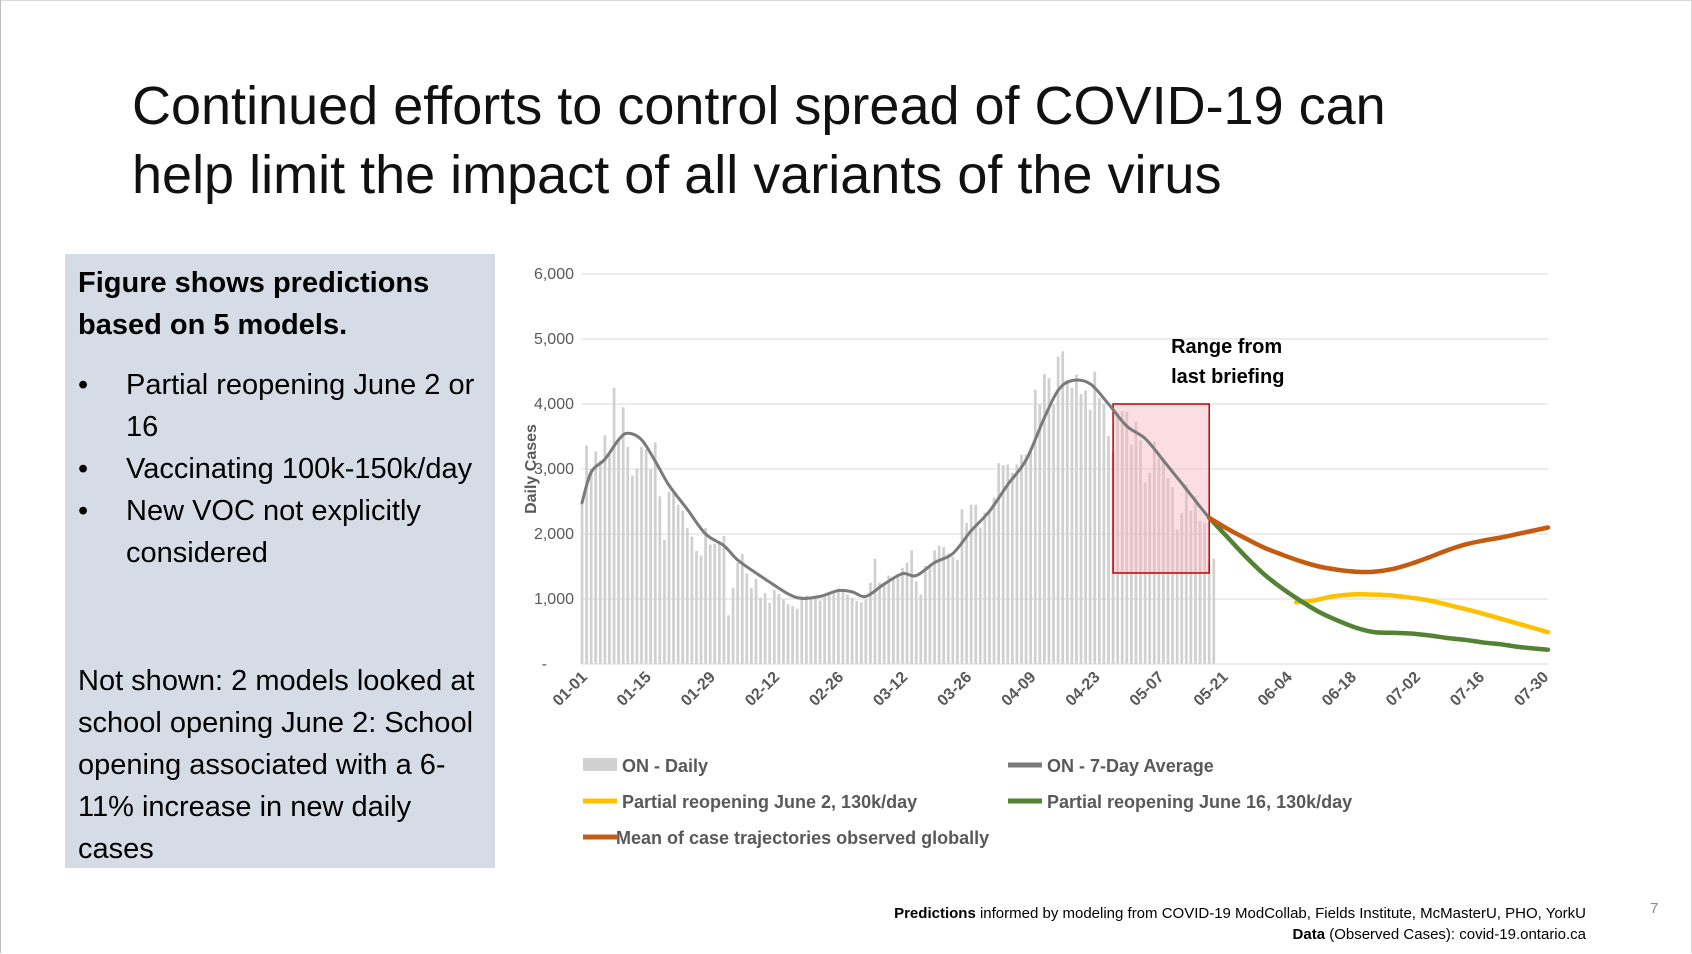 Image resolution: width=1692 pixels, height=954 pixels. I want to click on x-tick-label: 03-12, so click(890, 689).